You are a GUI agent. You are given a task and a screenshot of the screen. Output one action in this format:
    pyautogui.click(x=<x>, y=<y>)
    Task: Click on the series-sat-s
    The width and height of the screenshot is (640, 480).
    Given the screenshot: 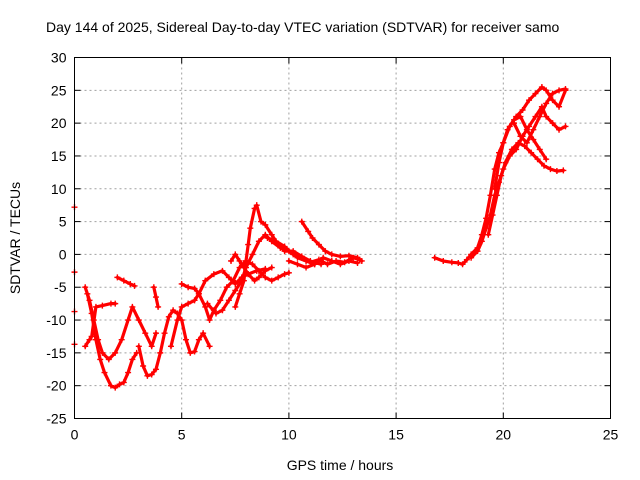 What is the action you would take?
    pyautogui.click(x=540, y=116)
    